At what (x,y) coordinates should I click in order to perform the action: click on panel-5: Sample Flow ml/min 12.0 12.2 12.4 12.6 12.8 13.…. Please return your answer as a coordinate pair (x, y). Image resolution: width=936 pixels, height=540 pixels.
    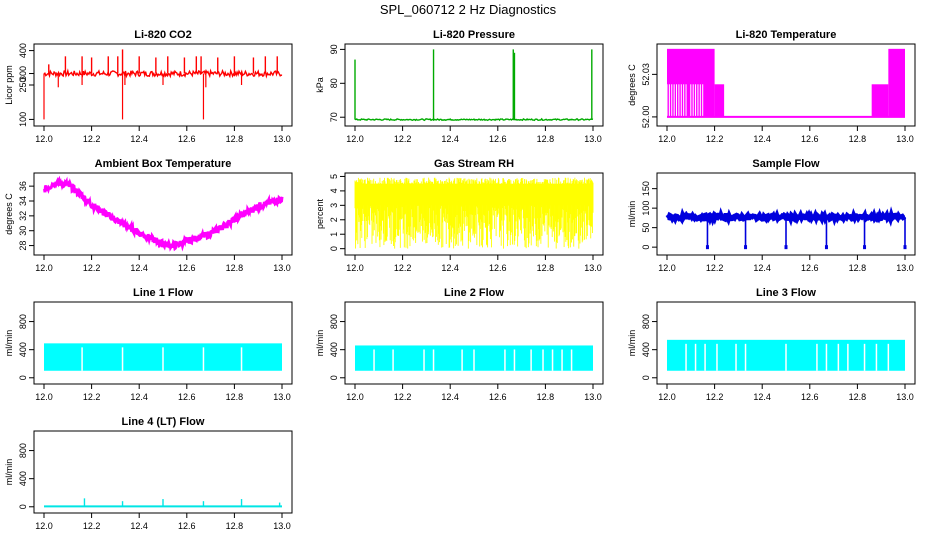
    Looking at the image, I should click on (771, 215).